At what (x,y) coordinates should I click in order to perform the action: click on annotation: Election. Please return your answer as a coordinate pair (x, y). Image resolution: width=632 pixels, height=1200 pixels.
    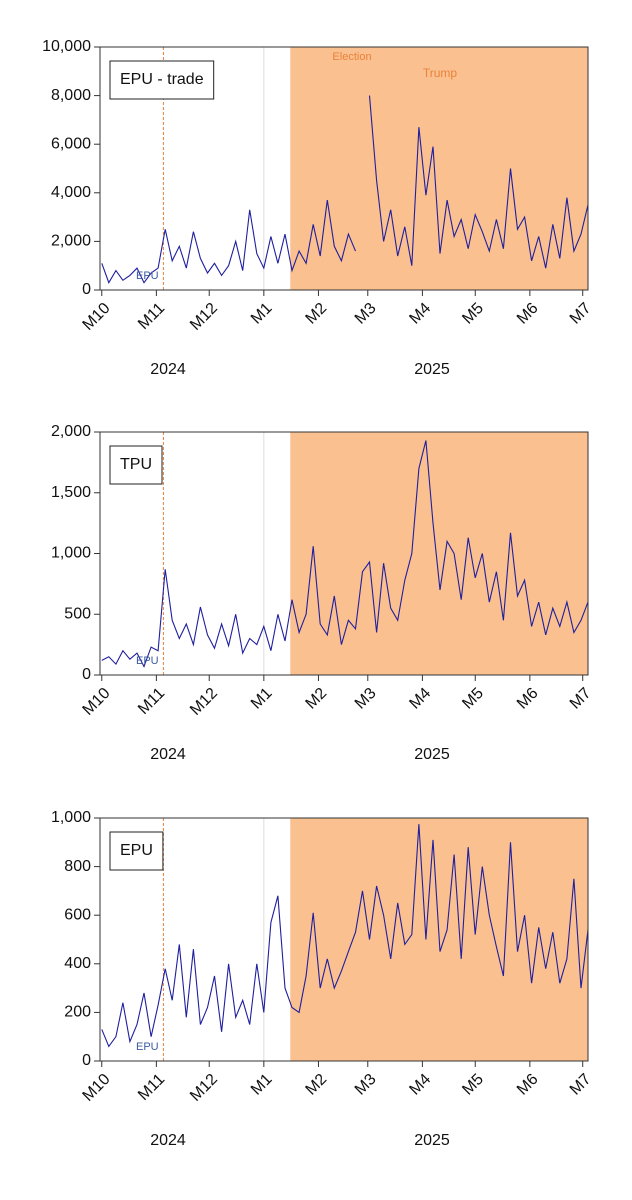
    Looking at the image, I should click on (351, 57).